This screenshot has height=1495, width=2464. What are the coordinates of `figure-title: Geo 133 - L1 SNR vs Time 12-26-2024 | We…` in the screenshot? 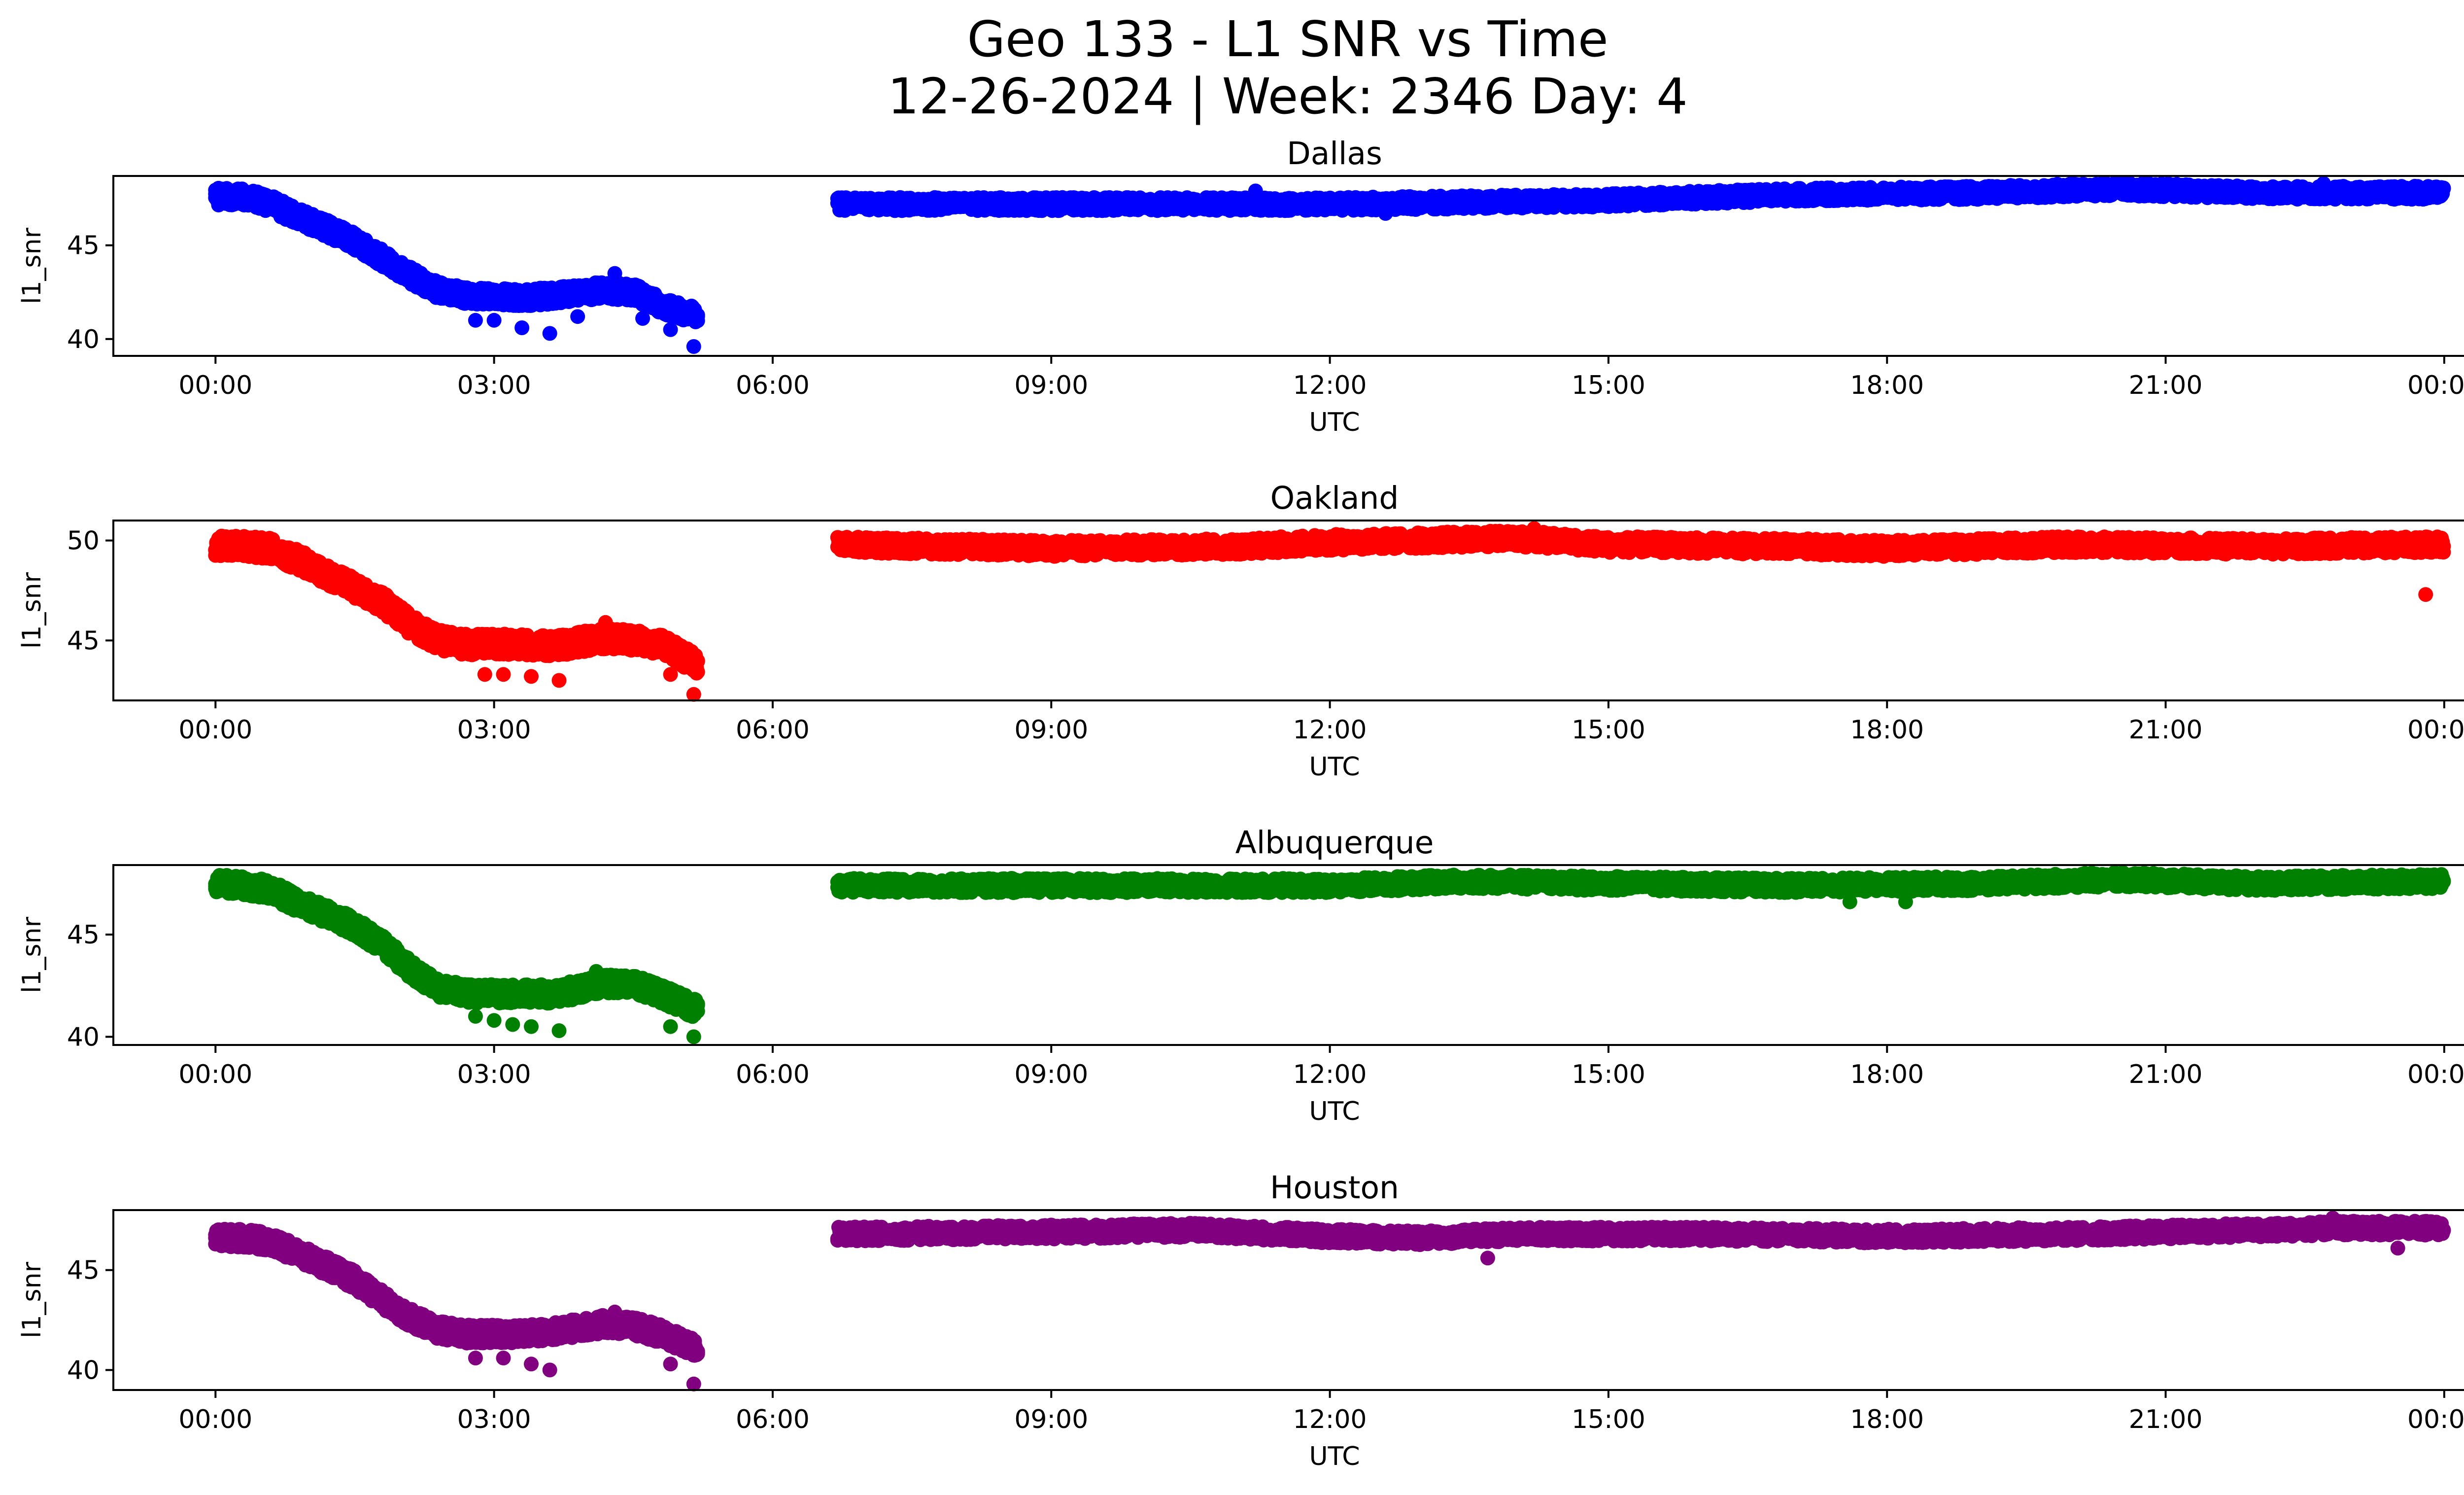 It's located at (1232, 68).